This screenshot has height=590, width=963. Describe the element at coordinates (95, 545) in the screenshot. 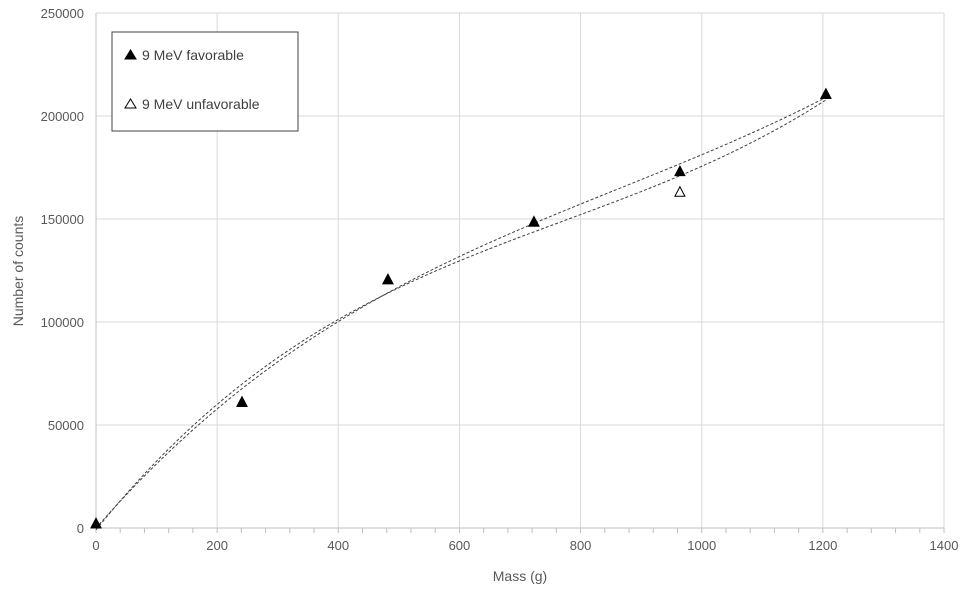

I see `x-tick-label: 0` at that location.